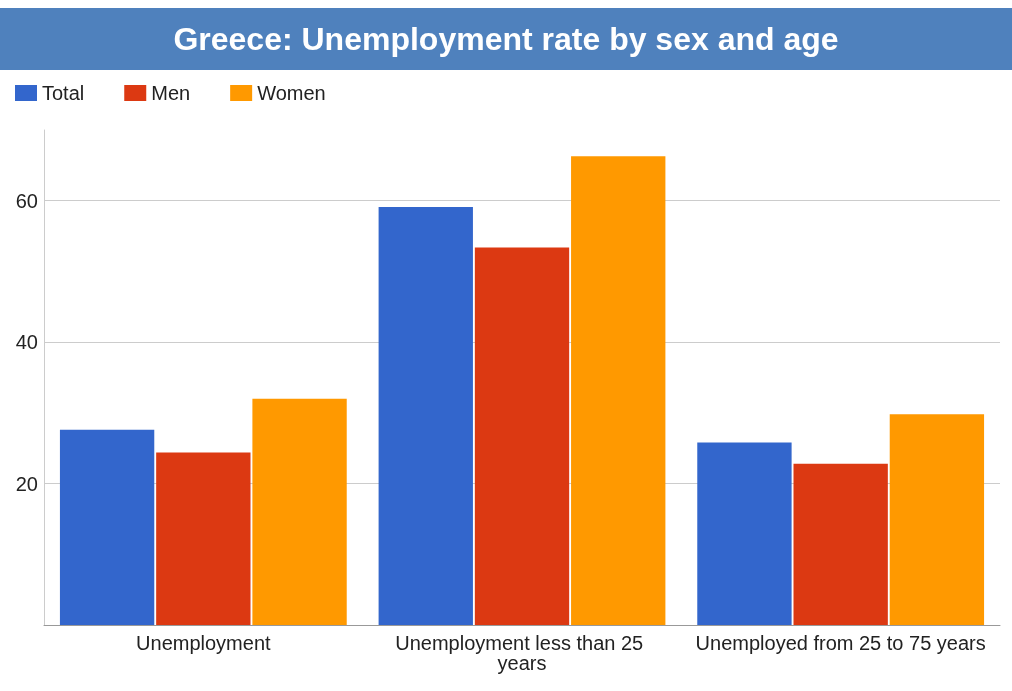 The image size is (1012, 691). I want to click on x-tick-label: Unemployment less than 25 years, so click(522, 653).